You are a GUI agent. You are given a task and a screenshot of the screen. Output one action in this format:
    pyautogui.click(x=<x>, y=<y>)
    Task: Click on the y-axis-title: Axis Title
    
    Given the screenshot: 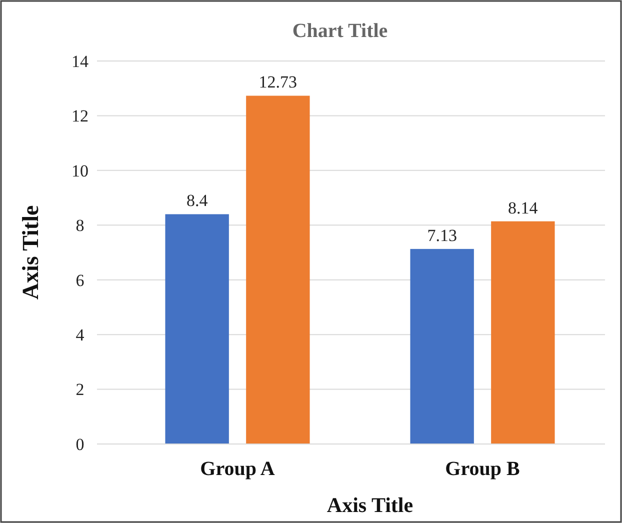 What is the action you would take?
    pyautogui.click(x=30, y=252)
    